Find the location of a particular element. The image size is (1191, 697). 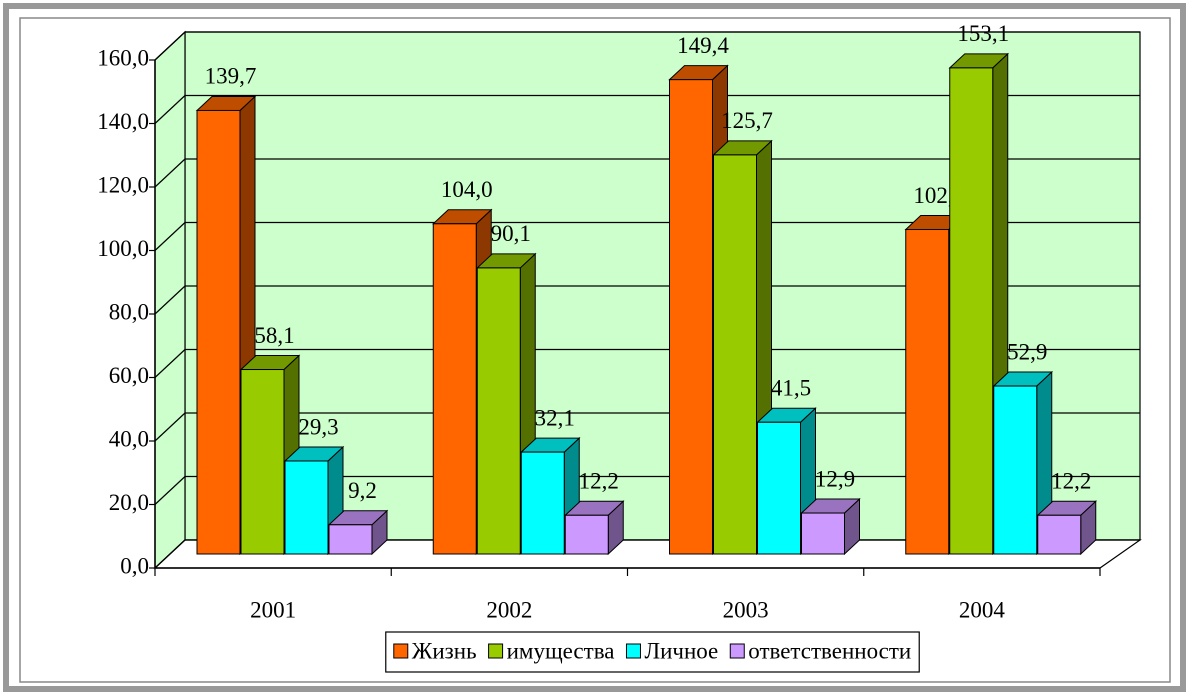

y-tick-label: 120,0 is located at coordinates (123, 184).